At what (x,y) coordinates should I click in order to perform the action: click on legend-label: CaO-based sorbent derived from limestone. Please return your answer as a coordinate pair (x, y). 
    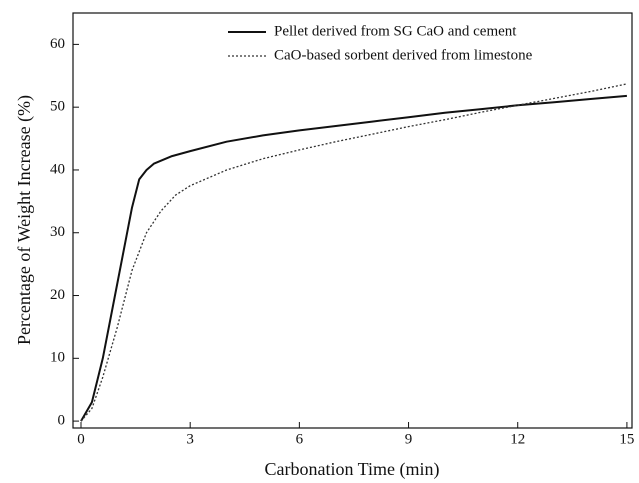
    Looking at the image, I should click on (403, 55).